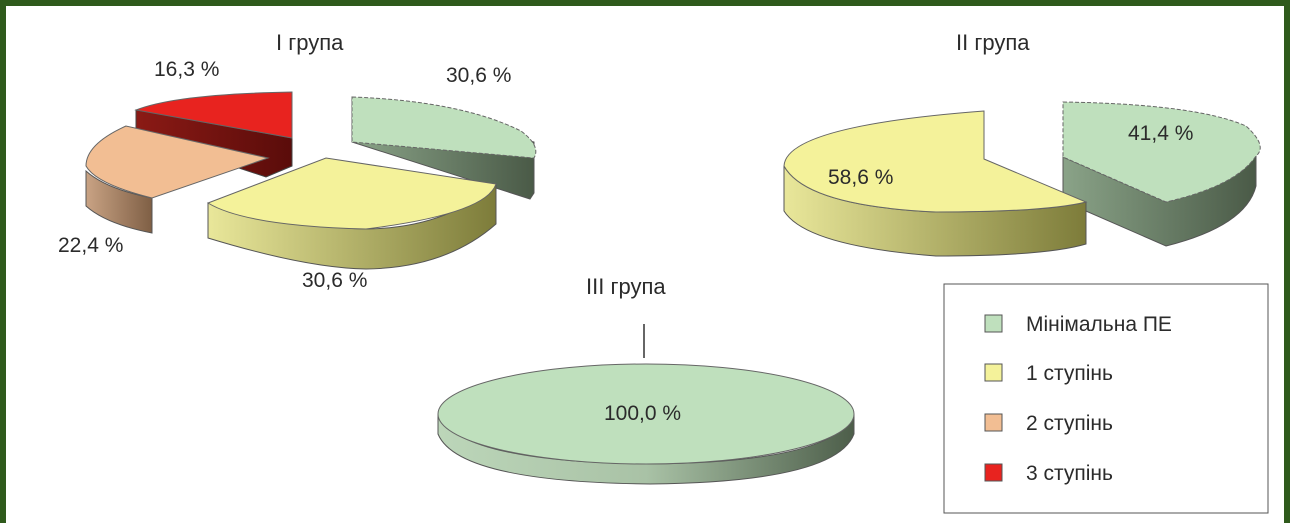 The image size is (1290, 523). I want to click on pie2-label-minimal: 41,4 %, so click(1160, 133).